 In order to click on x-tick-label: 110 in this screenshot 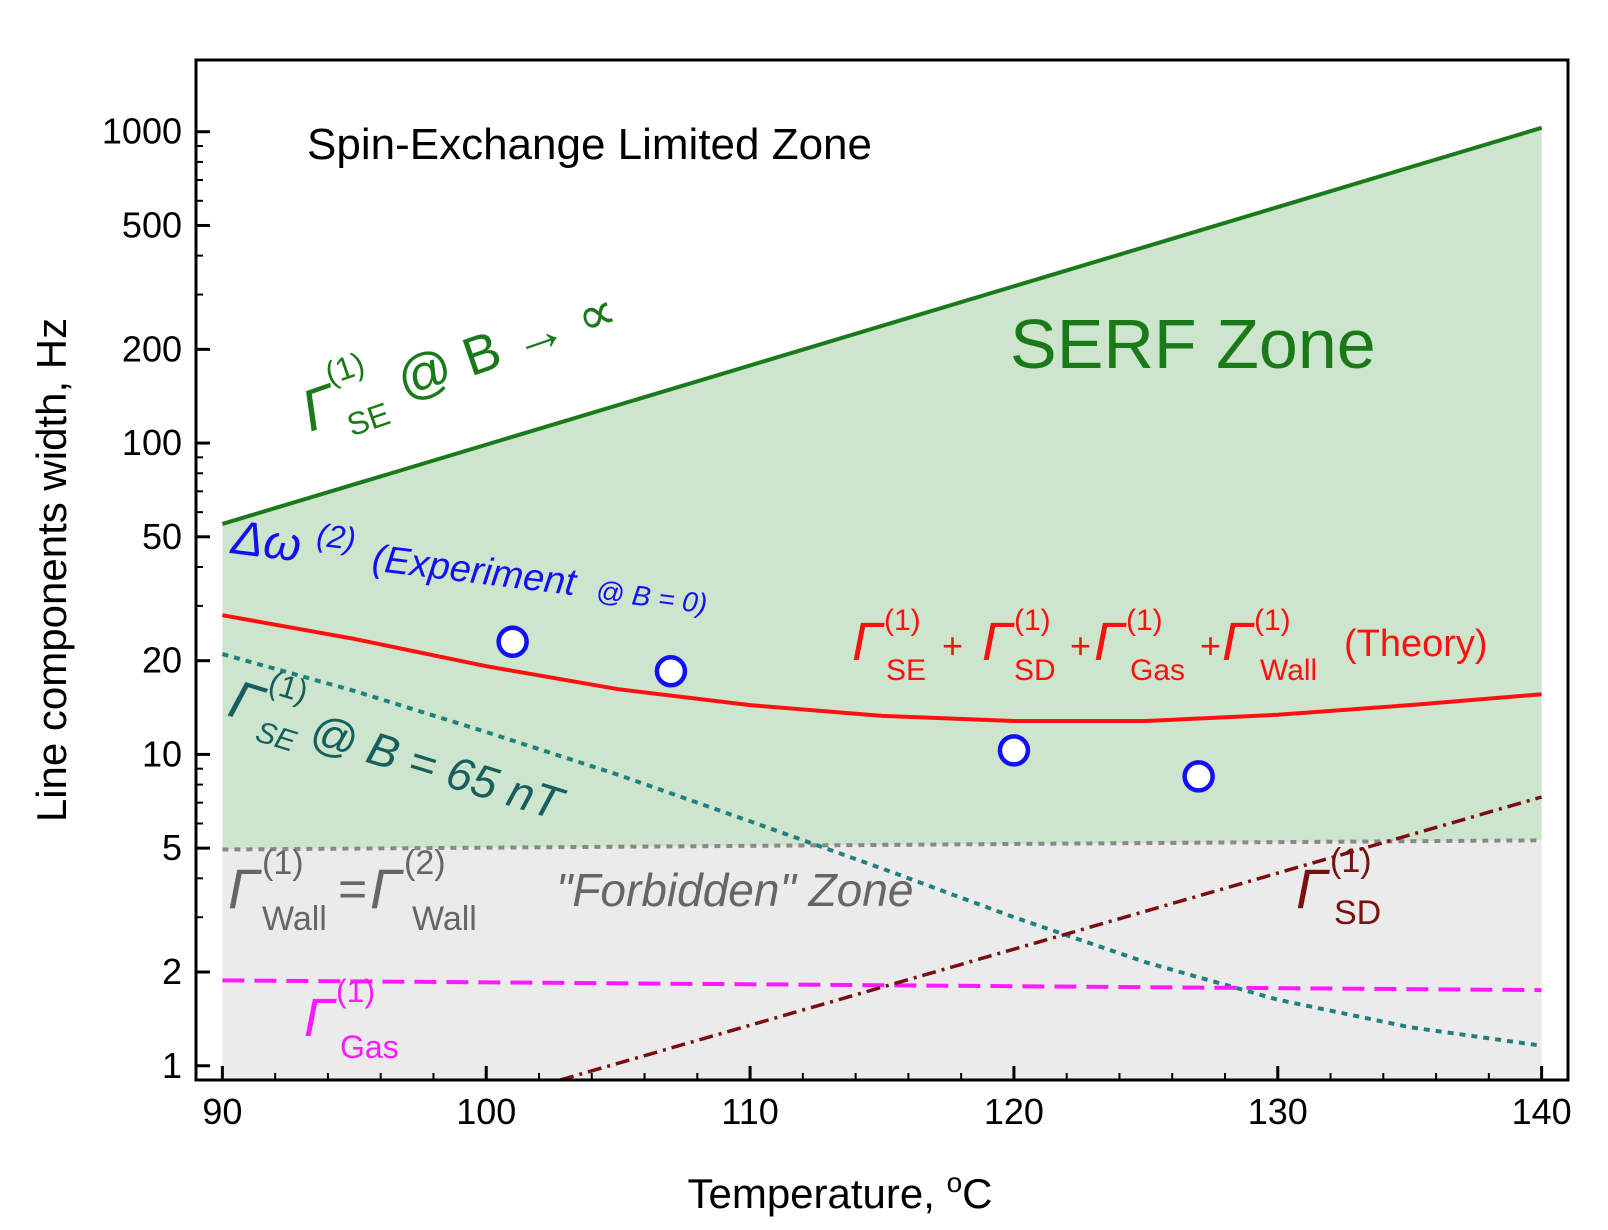, I will do `click(749, 1111)`.